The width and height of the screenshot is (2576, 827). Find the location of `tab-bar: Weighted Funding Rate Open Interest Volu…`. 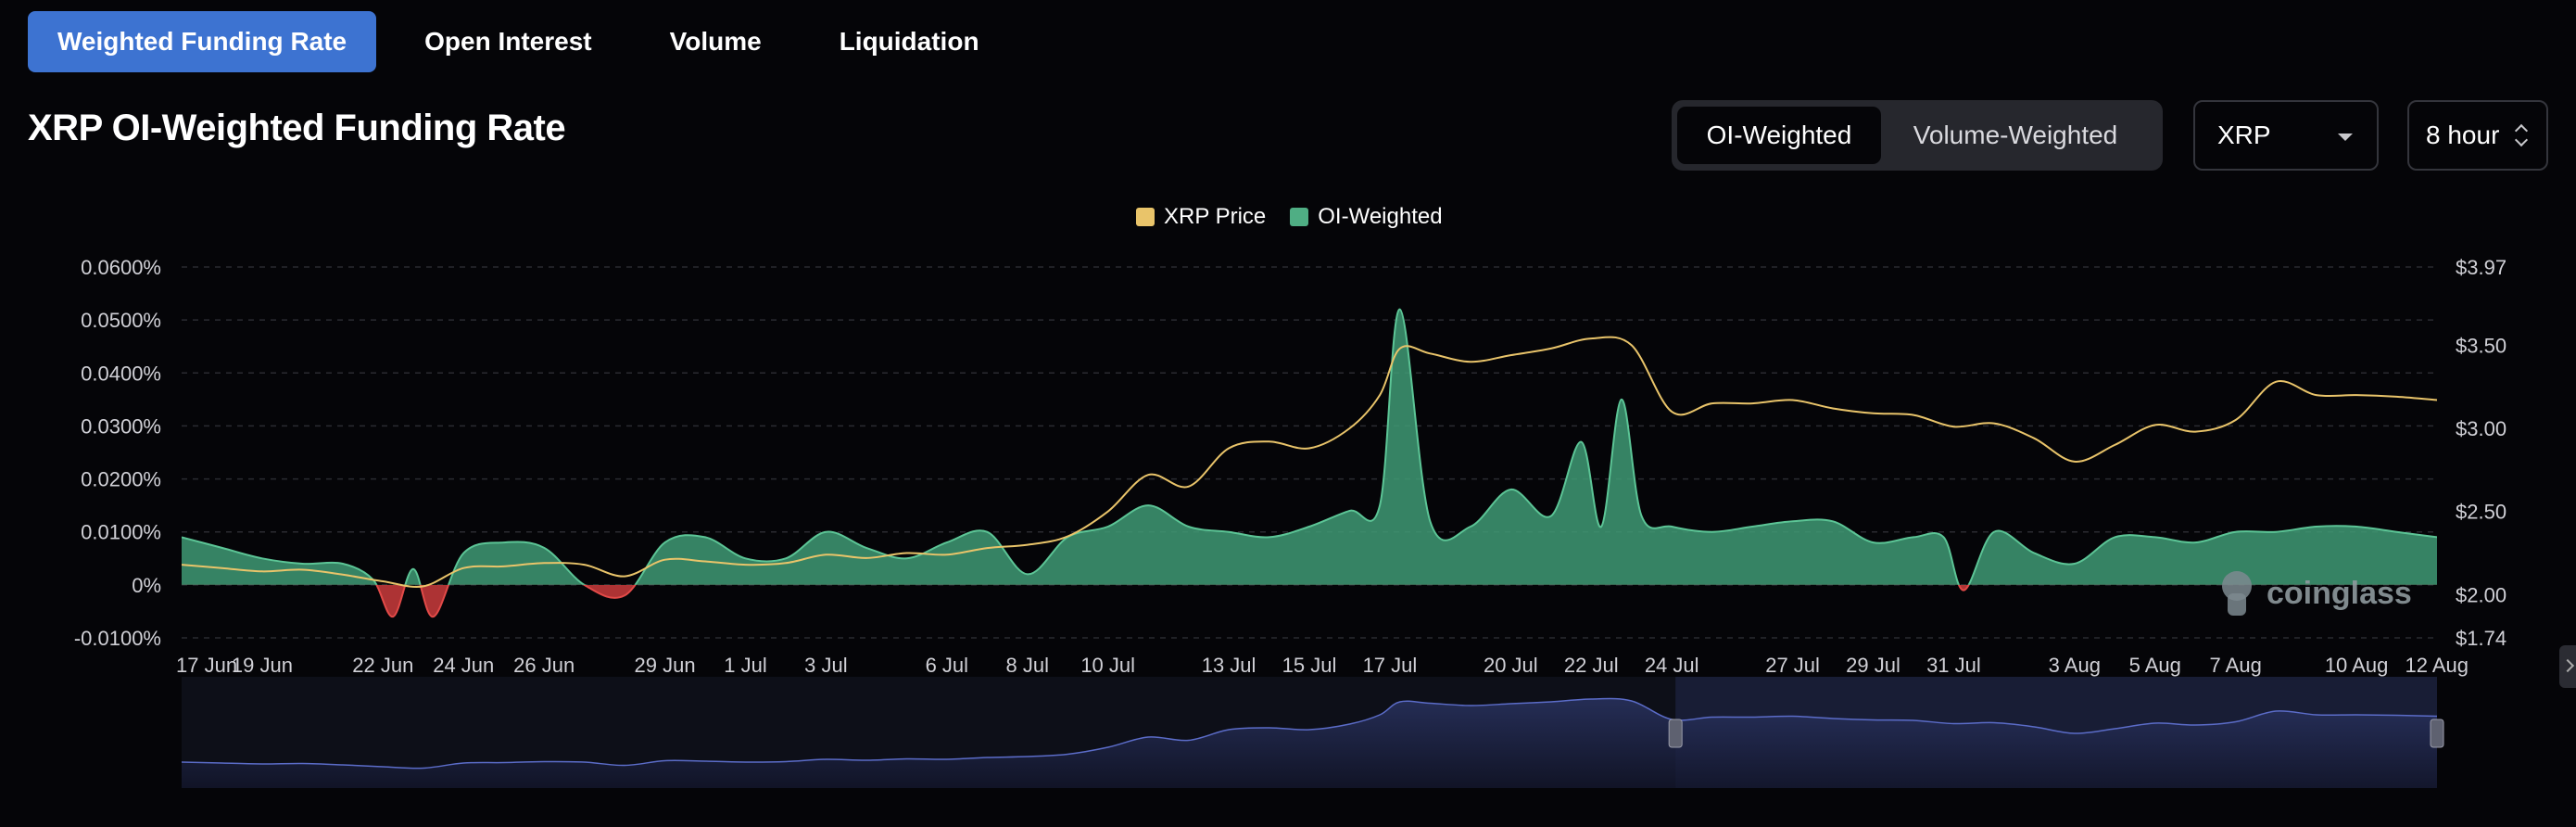

tab-bar: Weighted Funding Rate Open Interest Volu… is located at coordinates (528, 41).